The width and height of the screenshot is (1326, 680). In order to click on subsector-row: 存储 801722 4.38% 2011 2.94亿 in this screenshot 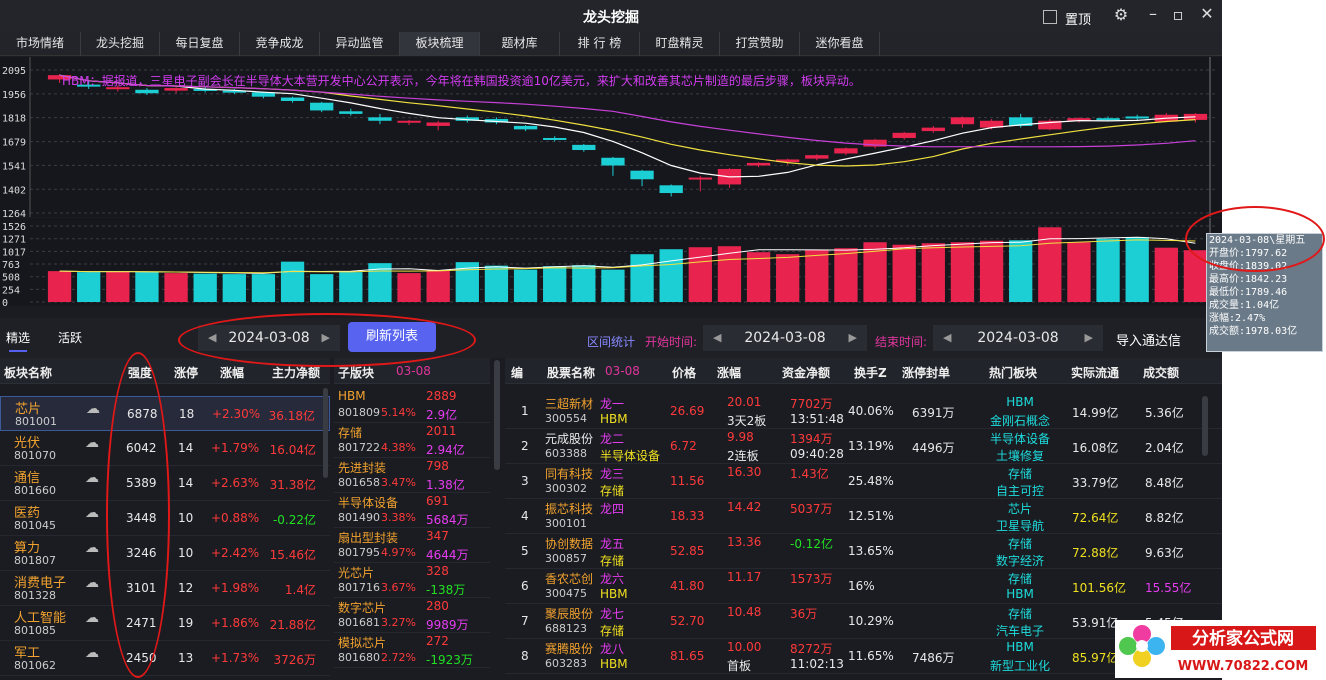, I will do `click(412, 440)`.